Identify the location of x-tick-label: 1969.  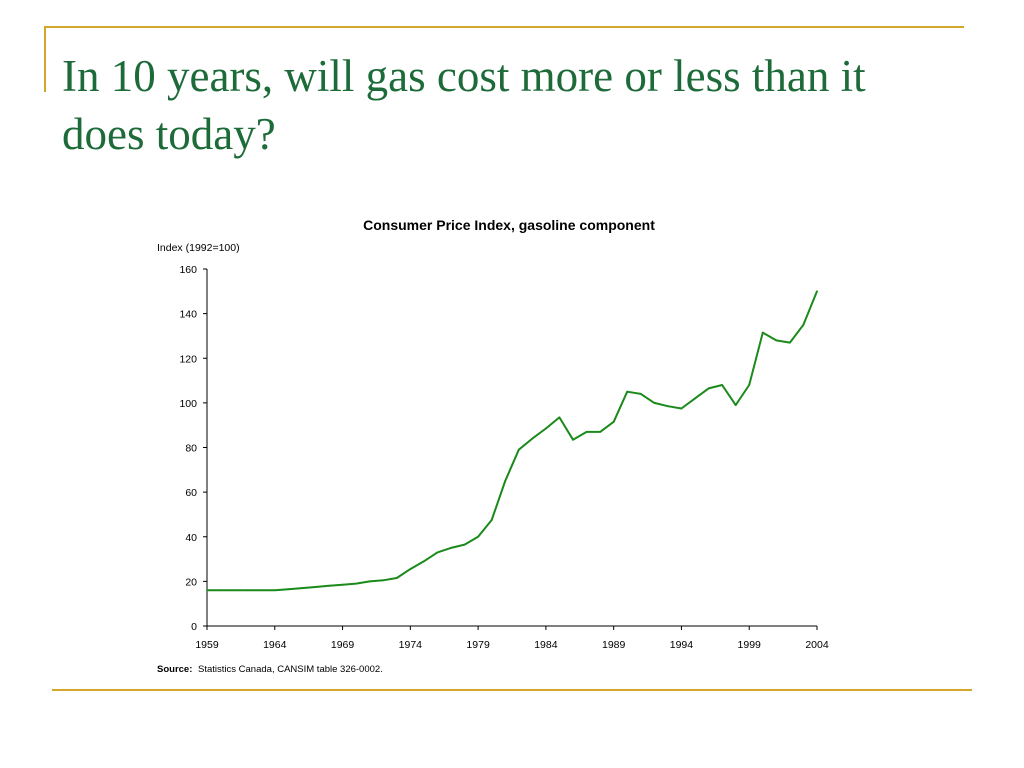
(343, 645).